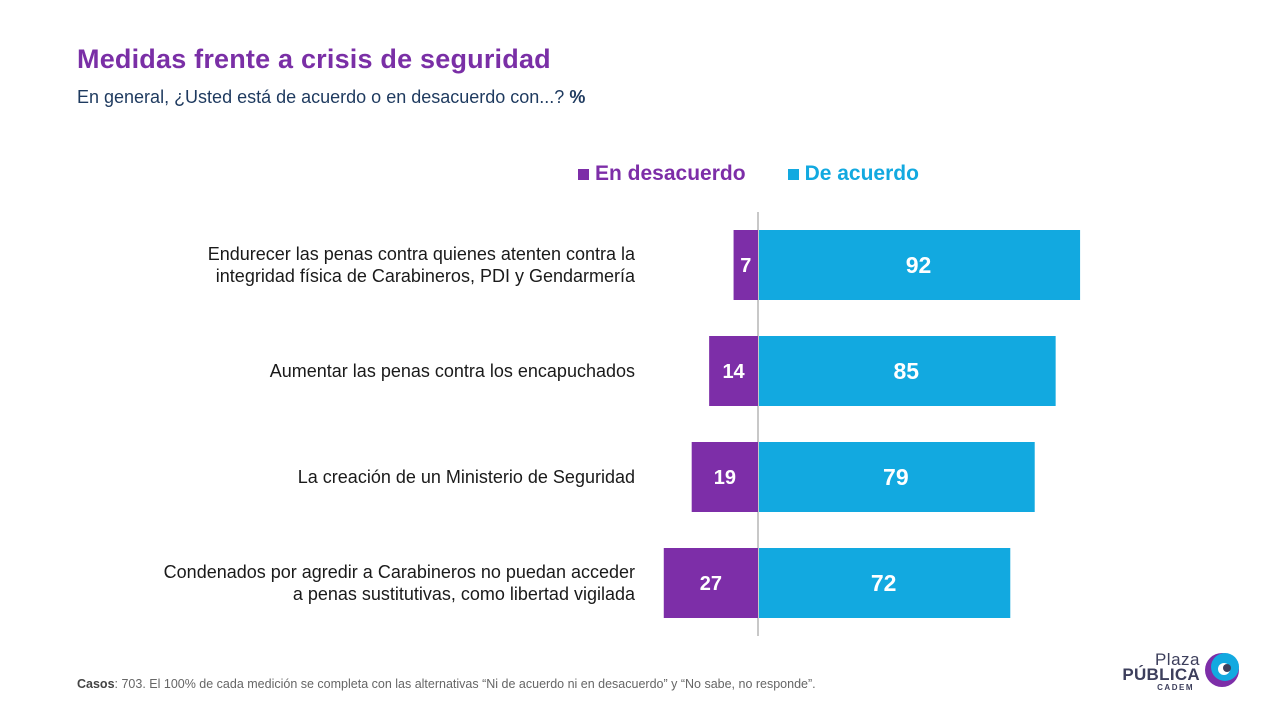  I want to click on legend-item-disagree: En desacuerdo, so click(662, 174).